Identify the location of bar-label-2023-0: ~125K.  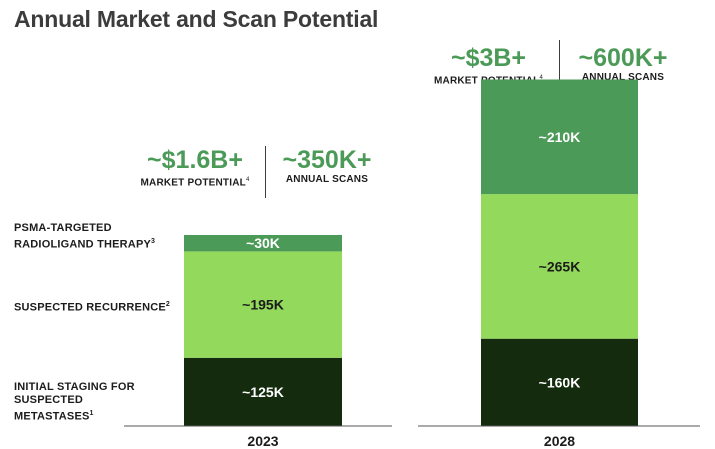
(263, 392).